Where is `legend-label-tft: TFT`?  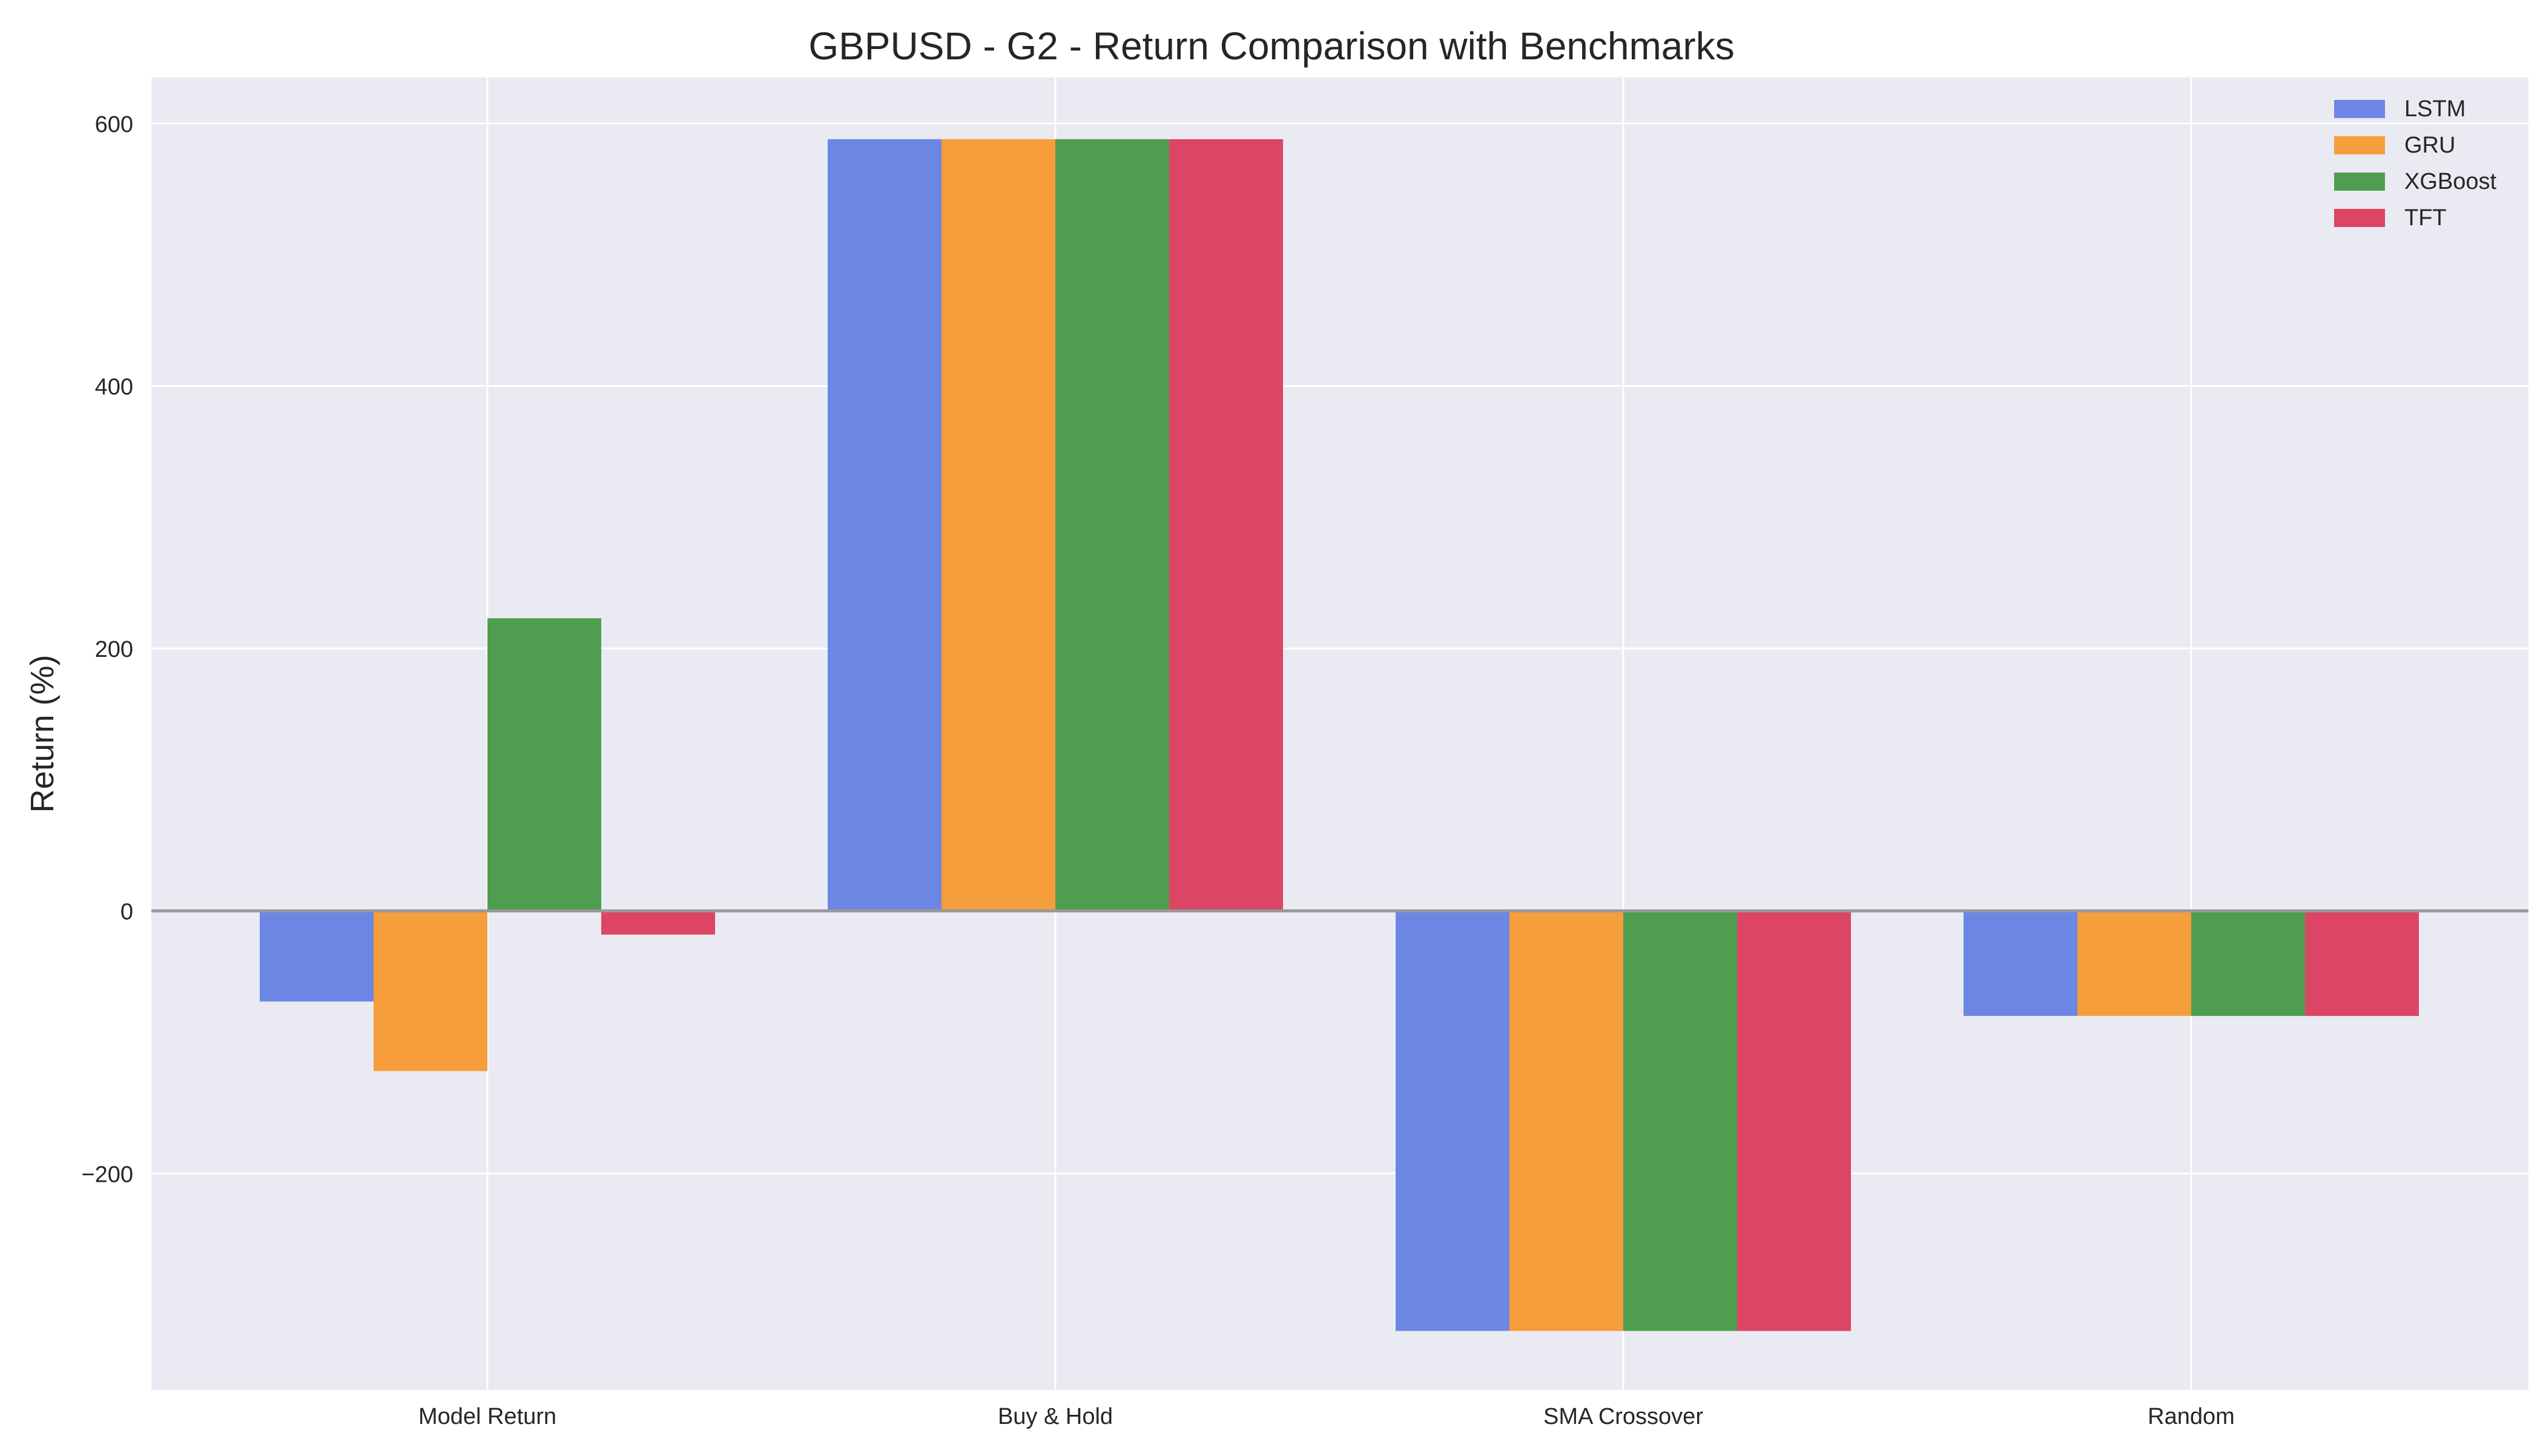 legend-label-tft: TFT is located at coordinates (2426, 218).